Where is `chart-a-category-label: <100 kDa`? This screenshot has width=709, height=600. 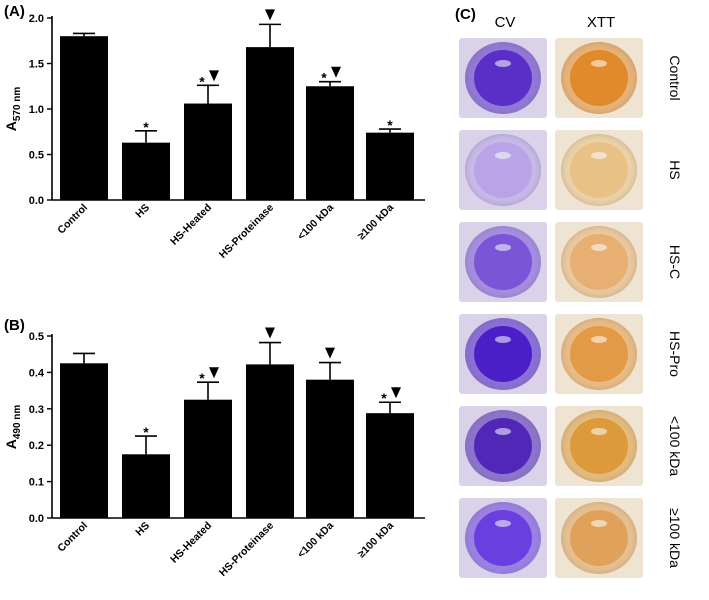
chart-a-category-label: <100 kDa is located at coordinates (315, 222).